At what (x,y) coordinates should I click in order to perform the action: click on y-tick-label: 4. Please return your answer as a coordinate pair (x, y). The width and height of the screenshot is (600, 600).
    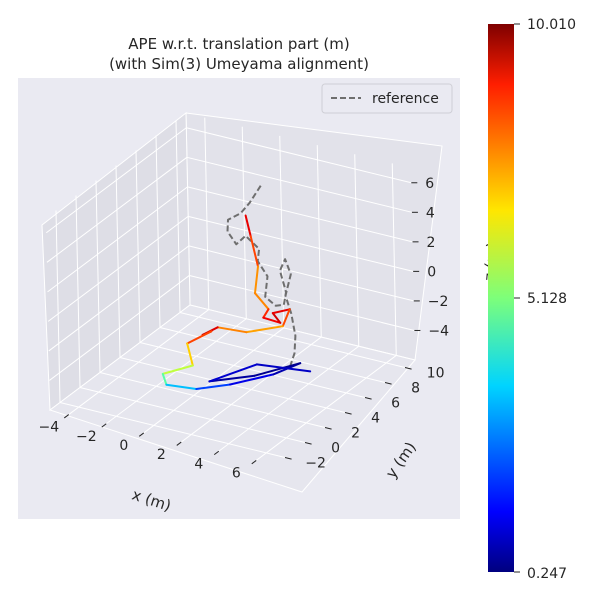
    Looking at the image, I should click on (375, 419).